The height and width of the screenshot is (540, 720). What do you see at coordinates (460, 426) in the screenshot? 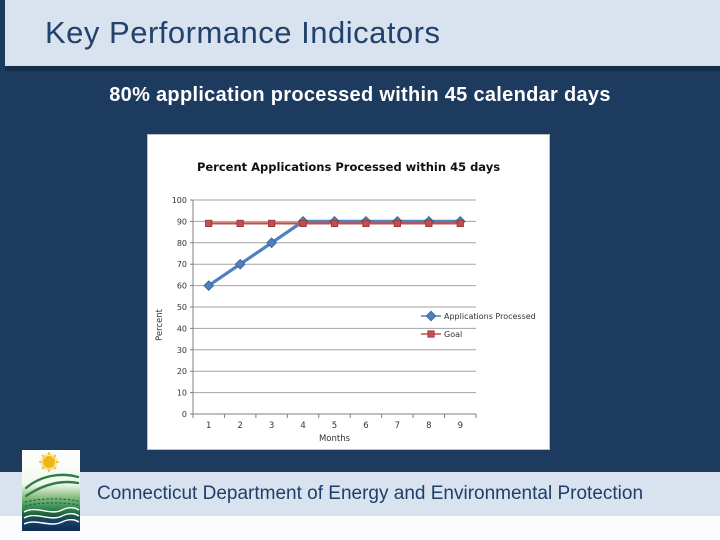
I see `svg-text: 9` at bounding box center [460, 426].